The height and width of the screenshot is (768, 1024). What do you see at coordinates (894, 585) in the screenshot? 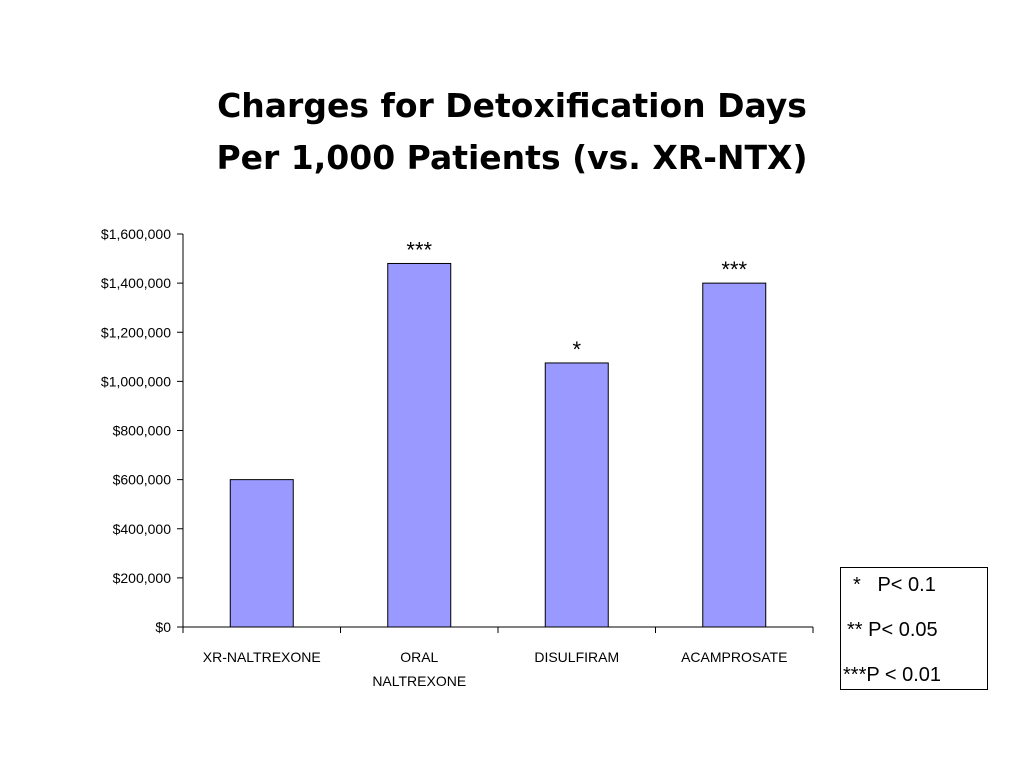
I see `legend-entry-p01: * P< 0.1` at bounding box center [894, 585].